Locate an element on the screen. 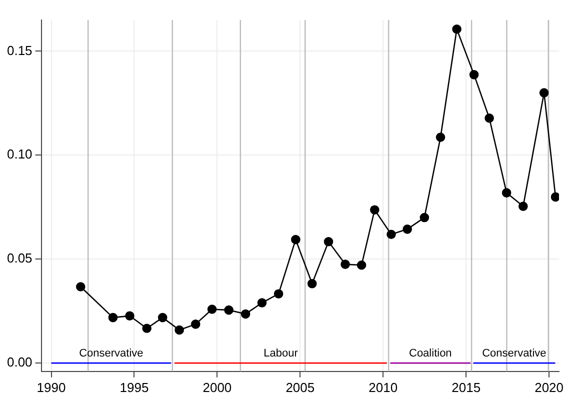  x-tick-label: 1990 is located at coordinates (51, 387).